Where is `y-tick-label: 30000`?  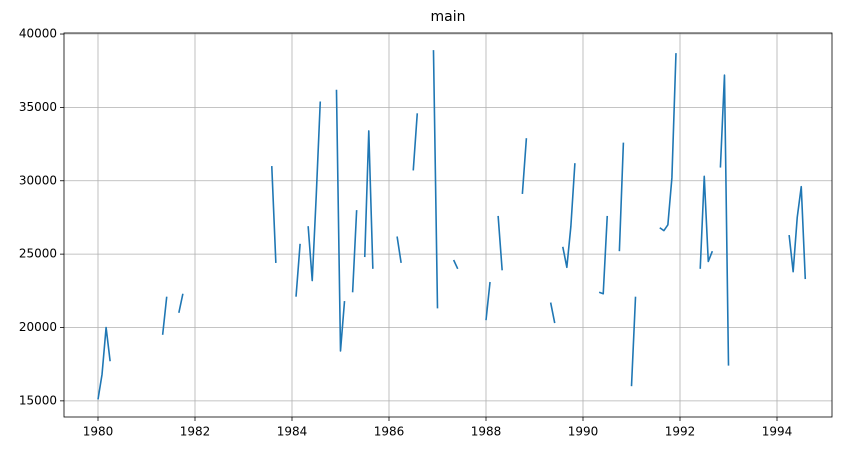 y-tick-label: 30000 is located at coordinates (38, 180).